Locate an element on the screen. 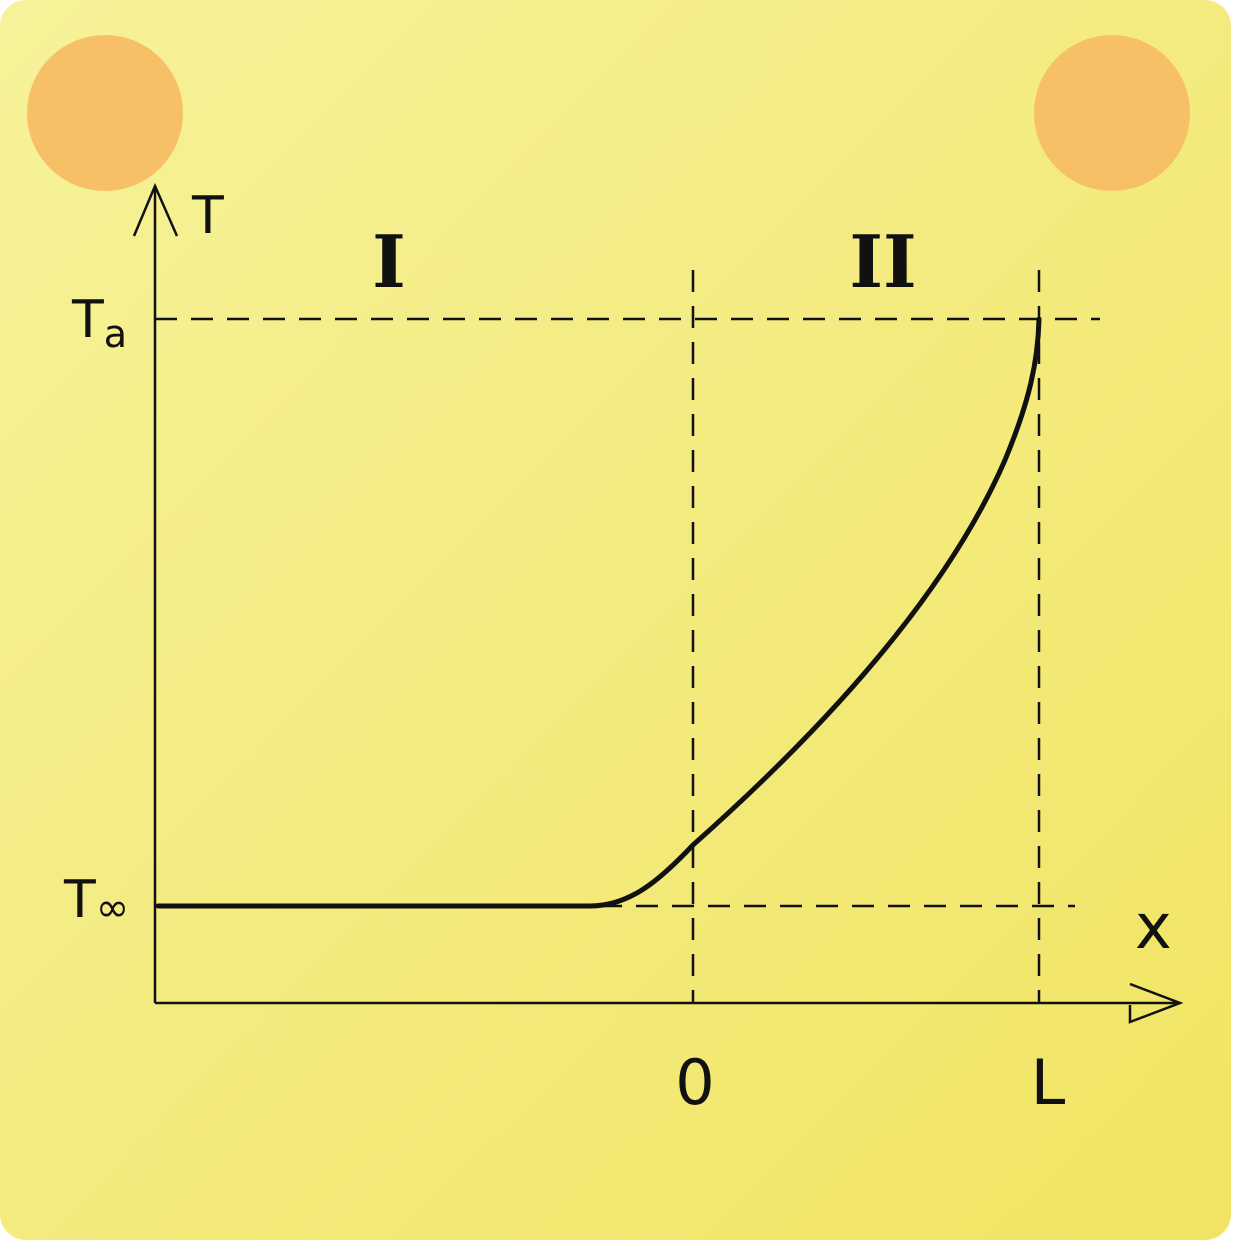  ta-label: Ta is located at coordinates (99, 323).